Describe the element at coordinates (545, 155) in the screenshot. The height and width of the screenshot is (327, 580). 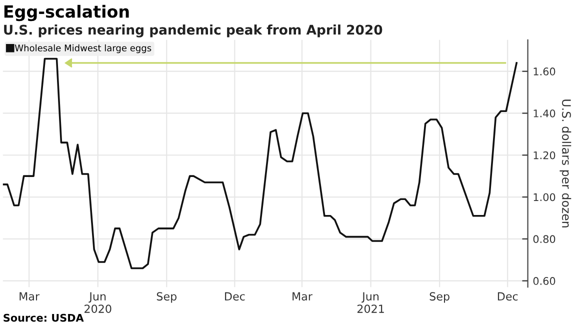
I see `y-tick-label: 1.20` at that location.